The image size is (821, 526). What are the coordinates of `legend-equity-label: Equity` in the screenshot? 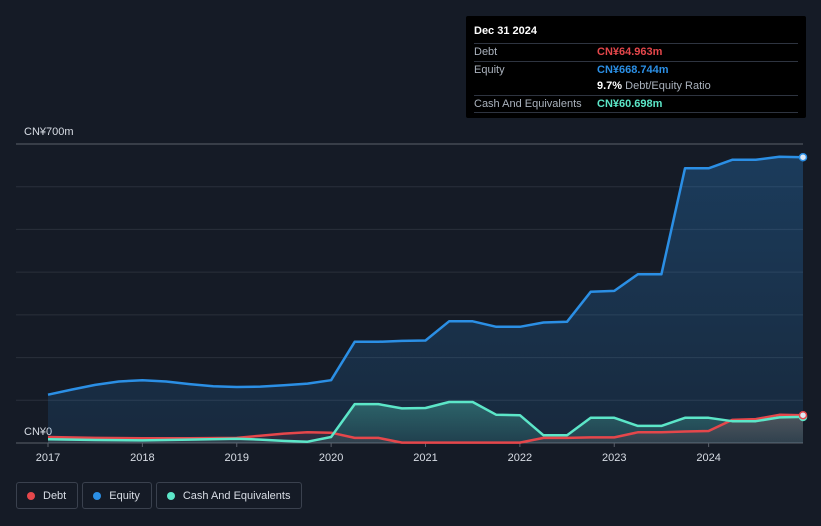 It's located at (124, 495).